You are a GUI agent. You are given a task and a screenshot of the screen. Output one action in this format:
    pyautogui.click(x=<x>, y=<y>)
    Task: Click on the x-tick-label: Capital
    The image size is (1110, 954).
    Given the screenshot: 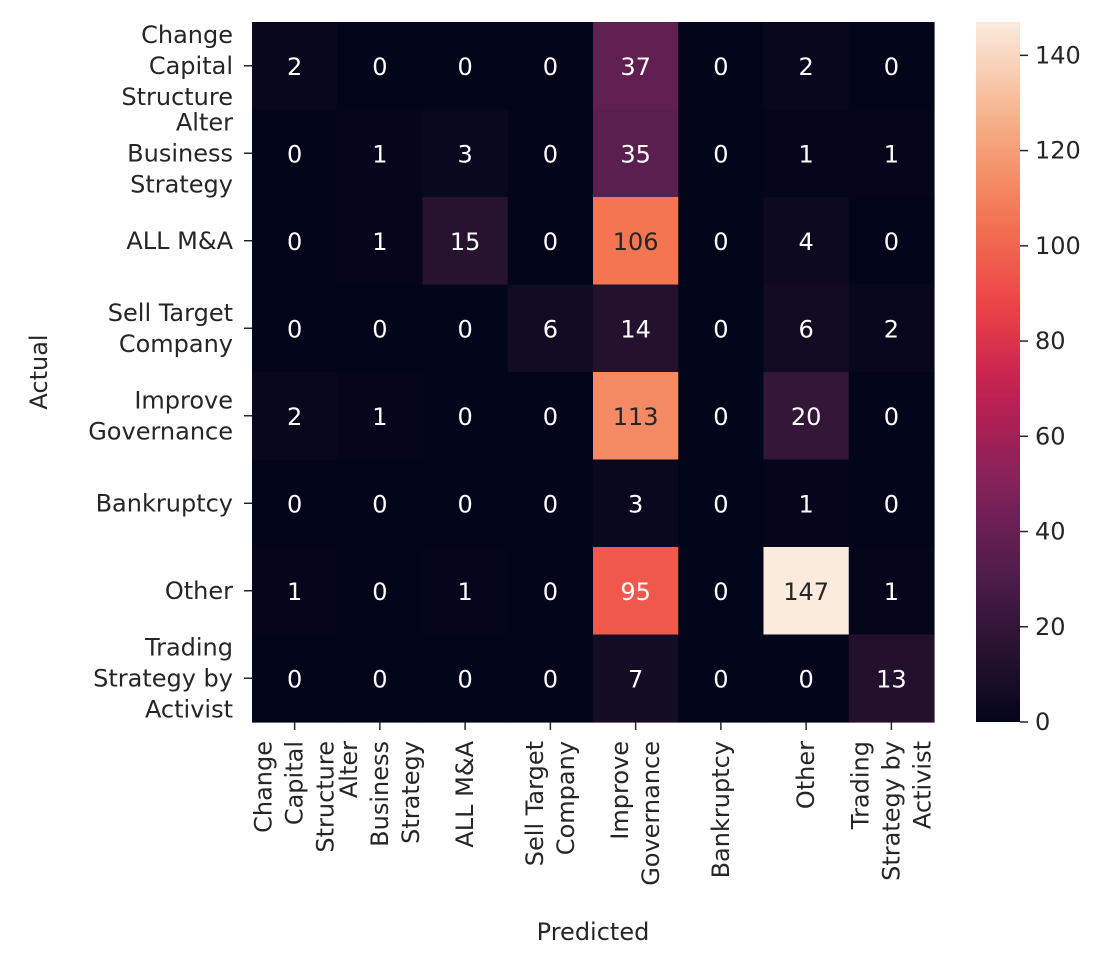 What is the action you would take?
    pyautogui.click(x=295, y=783)
    